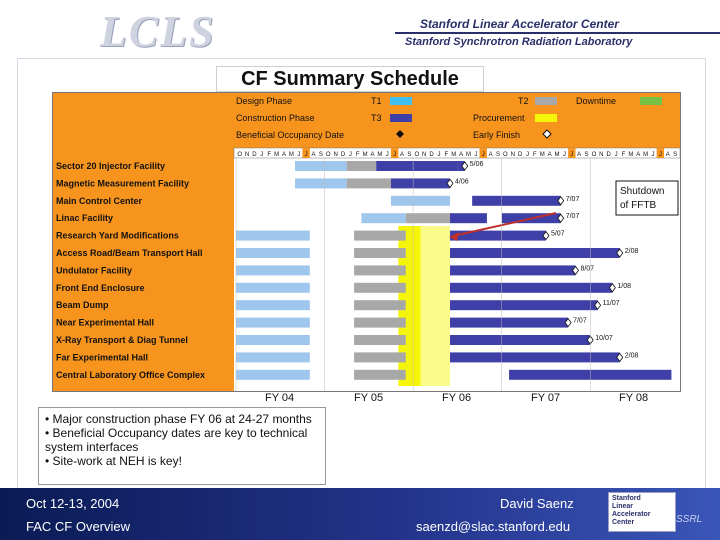 Image resolution: width=720 pixels, height=540 pixels. What do you see at coordinates (400, 134) in the screenshot?
I see `legend-marker` at bounding box center [400, 134].